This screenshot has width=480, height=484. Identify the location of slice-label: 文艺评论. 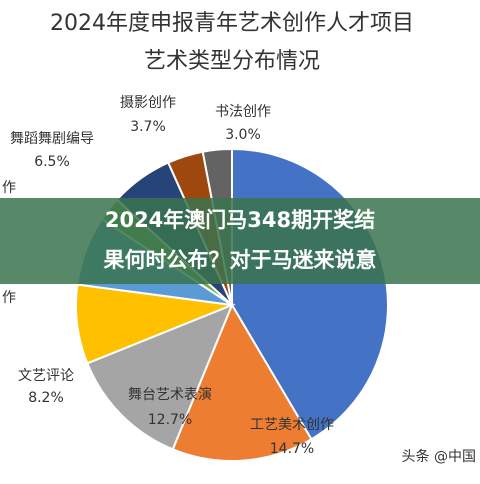
(46, 376).